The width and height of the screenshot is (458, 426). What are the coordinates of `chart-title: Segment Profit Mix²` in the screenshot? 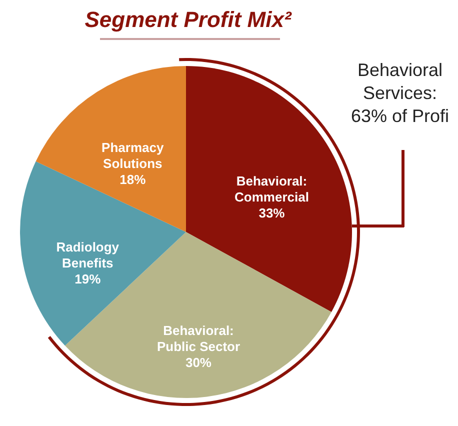 It's located at (188, 19).